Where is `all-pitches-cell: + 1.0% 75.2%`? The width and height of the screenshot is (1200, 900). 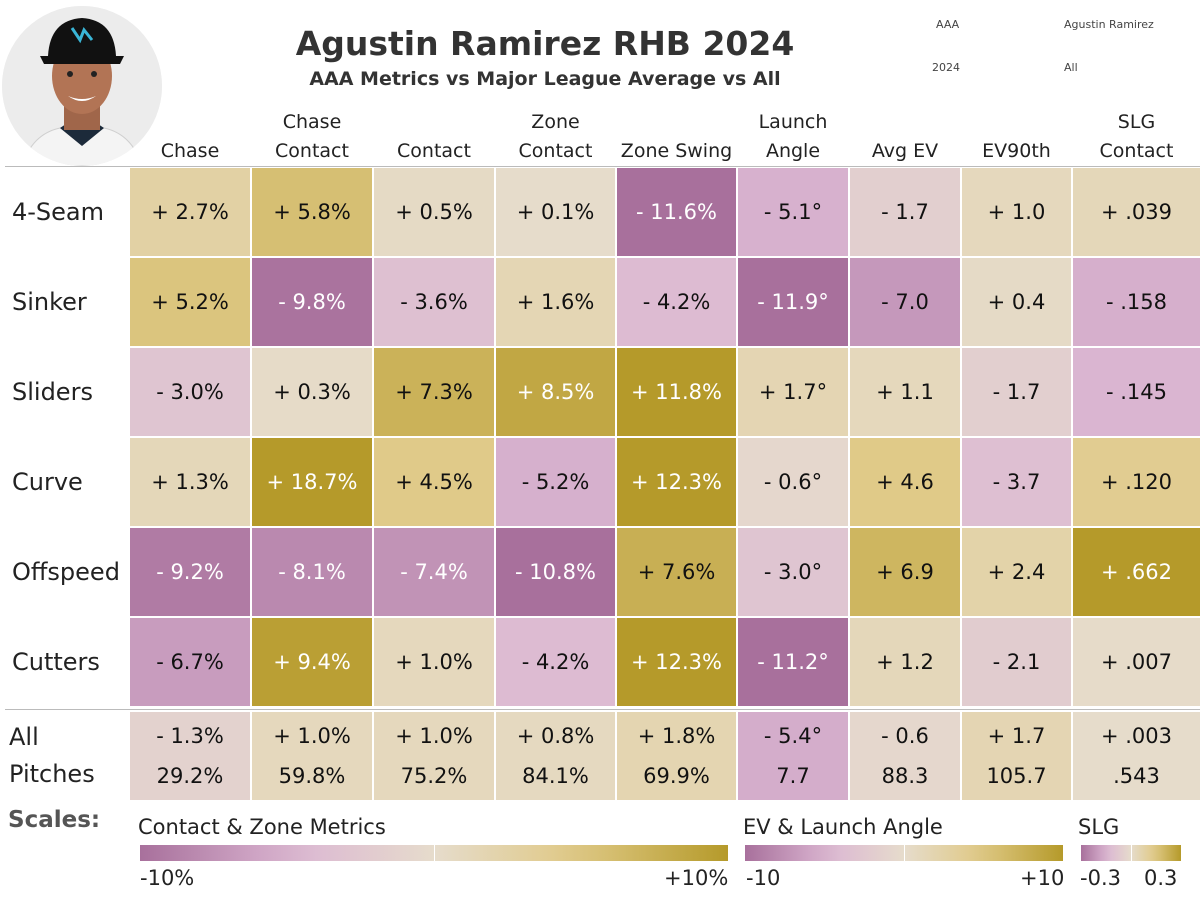 all-pitches-cell: + 1.0% 75.2% is located at coordinates (434, 756).